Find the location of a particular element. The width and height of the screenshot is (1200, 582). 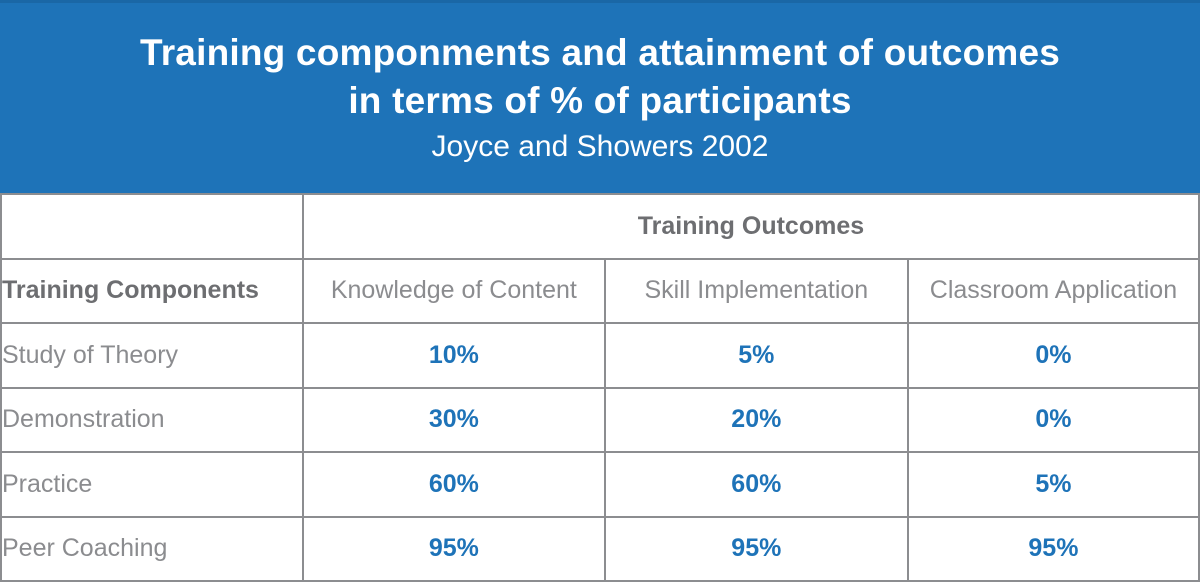

outcomes-group-header: Training Outcomes is located at coordinates (750, 226).